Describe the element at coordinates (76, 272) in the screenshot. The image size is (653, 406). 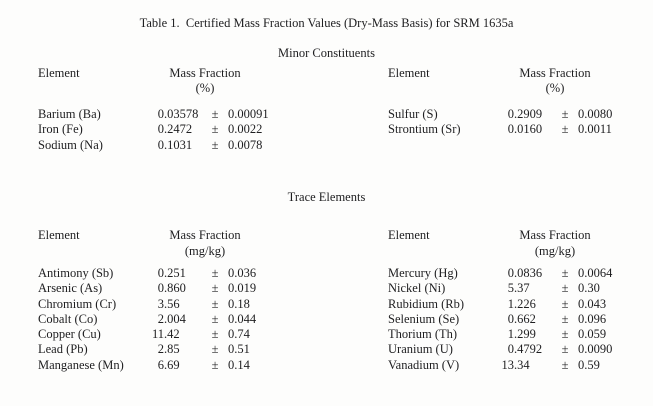
I see `element-name: Antimony (Sb)` at that location.